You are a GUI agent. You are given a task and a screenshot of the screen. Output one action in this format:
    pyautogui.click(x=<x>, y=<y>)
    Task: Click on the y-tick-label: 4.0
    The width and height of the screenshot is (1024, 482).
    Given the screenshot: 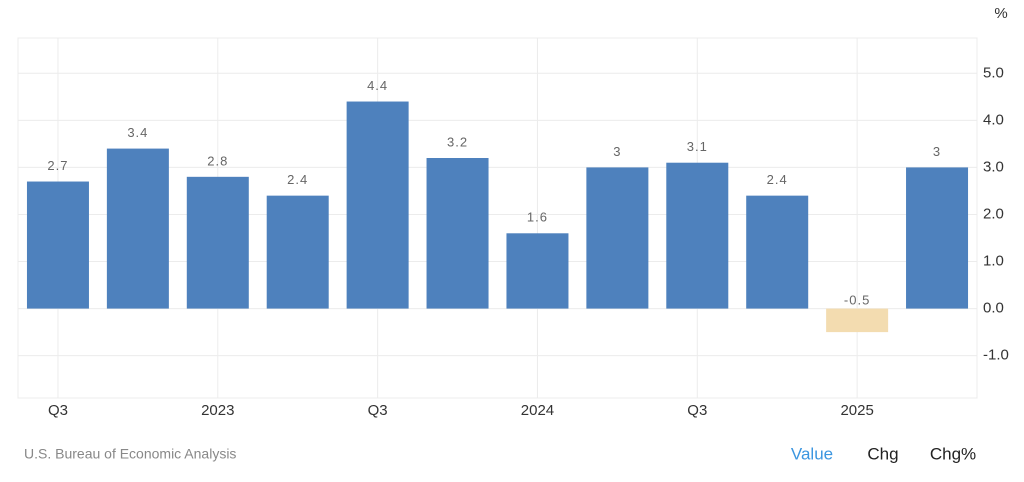 What is the action you would take?
    pyautogui.click(x=993, y=119)
    